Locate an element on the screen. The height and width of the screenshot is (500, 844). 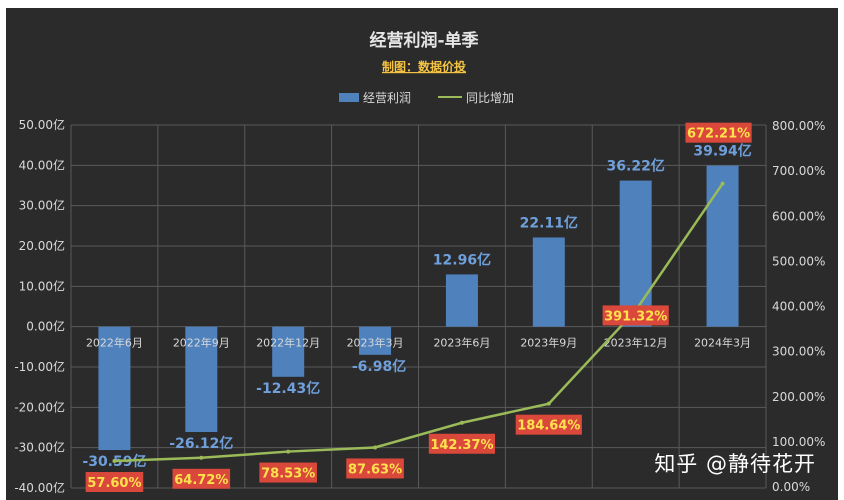
line-data-label: 57.60% is located at coordinates (114, 483).